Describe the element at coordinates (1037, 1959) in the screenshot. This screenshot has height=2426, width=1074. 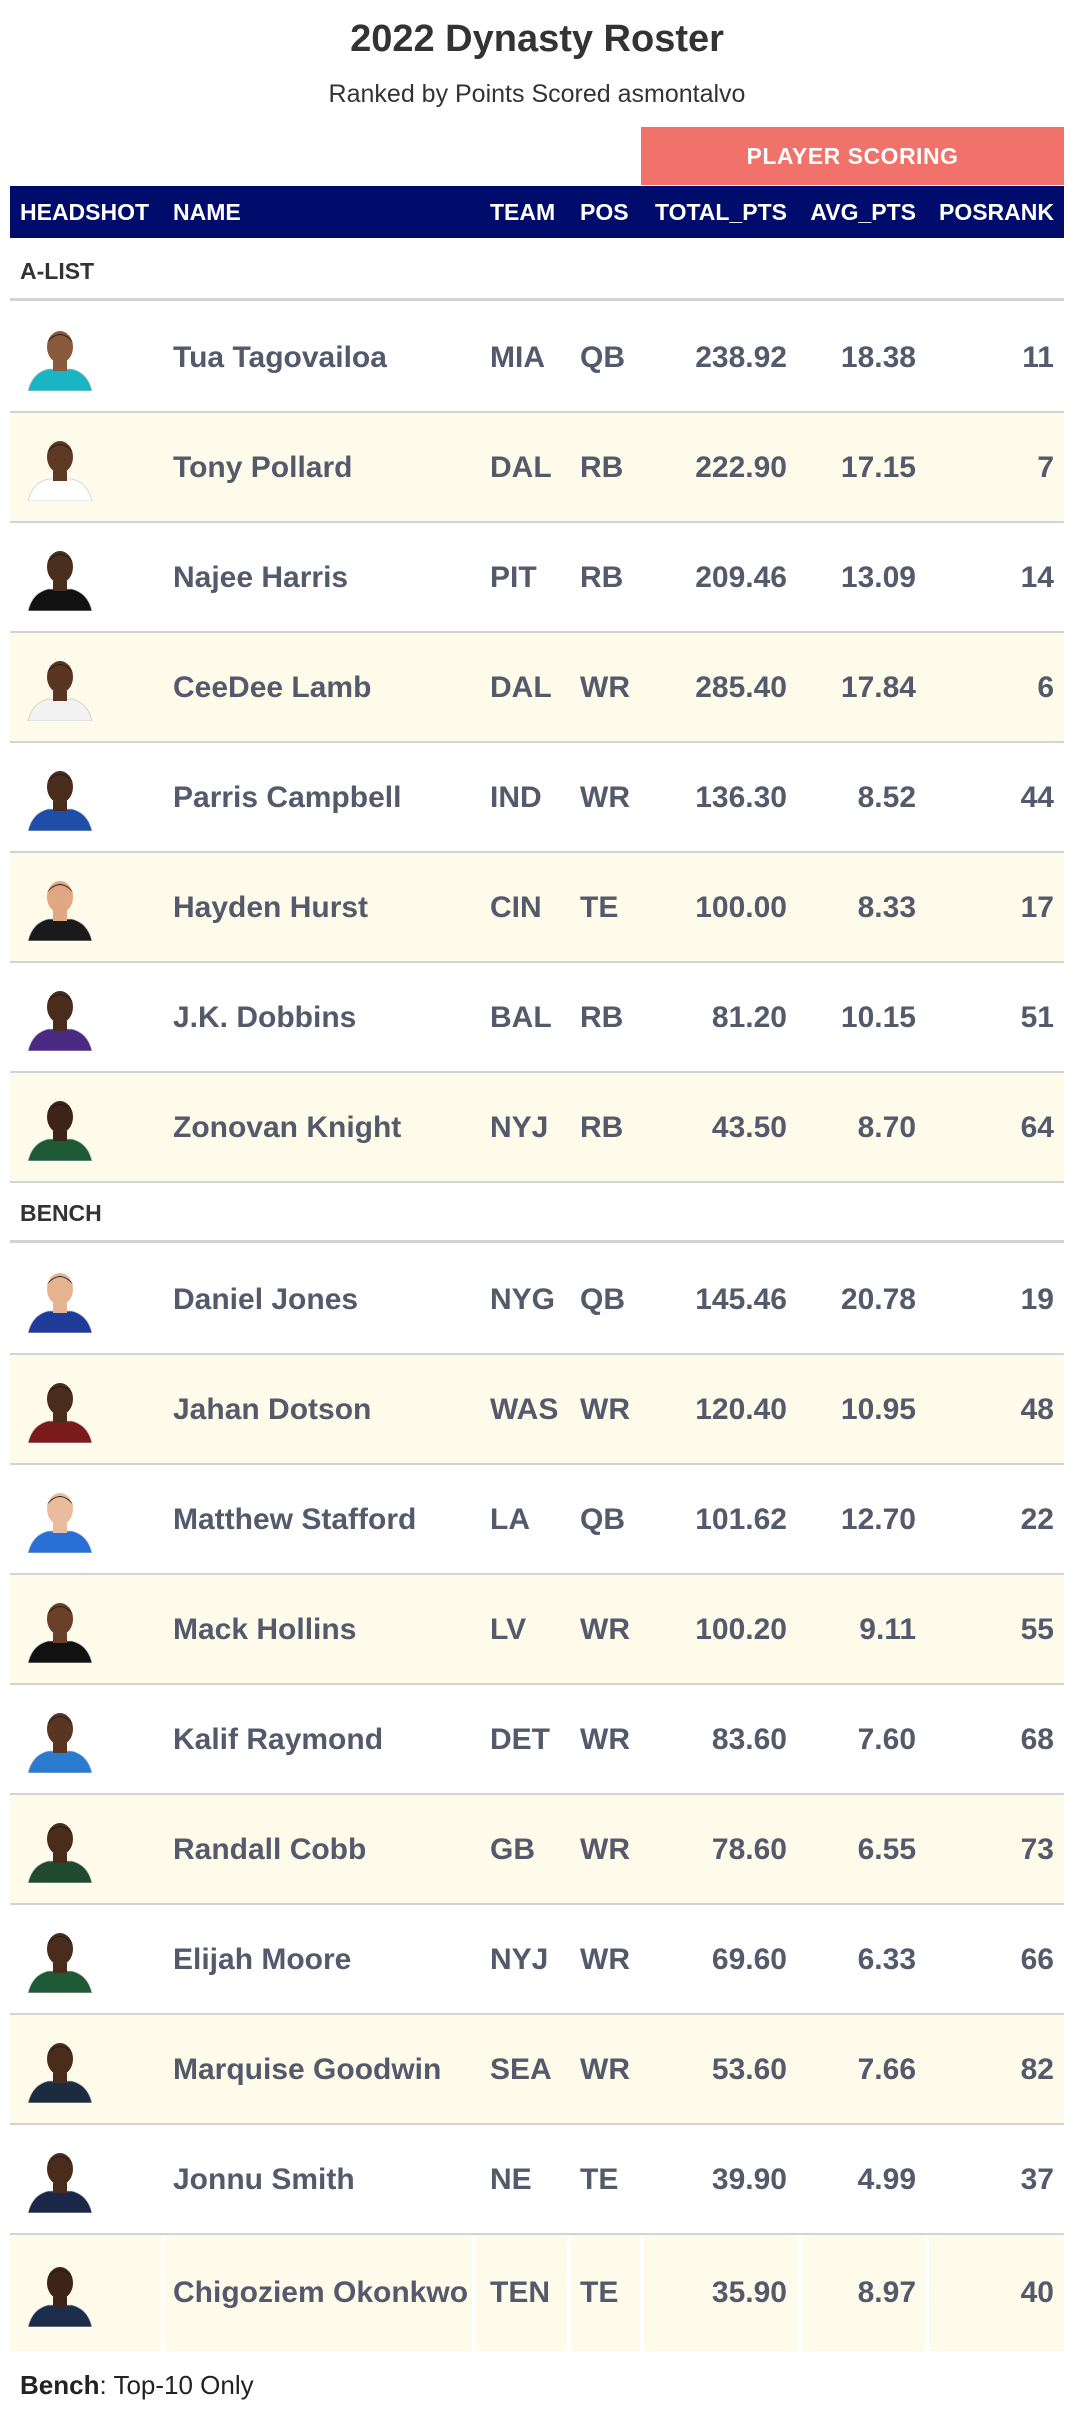
I see `pos-rank: 66` at that location.